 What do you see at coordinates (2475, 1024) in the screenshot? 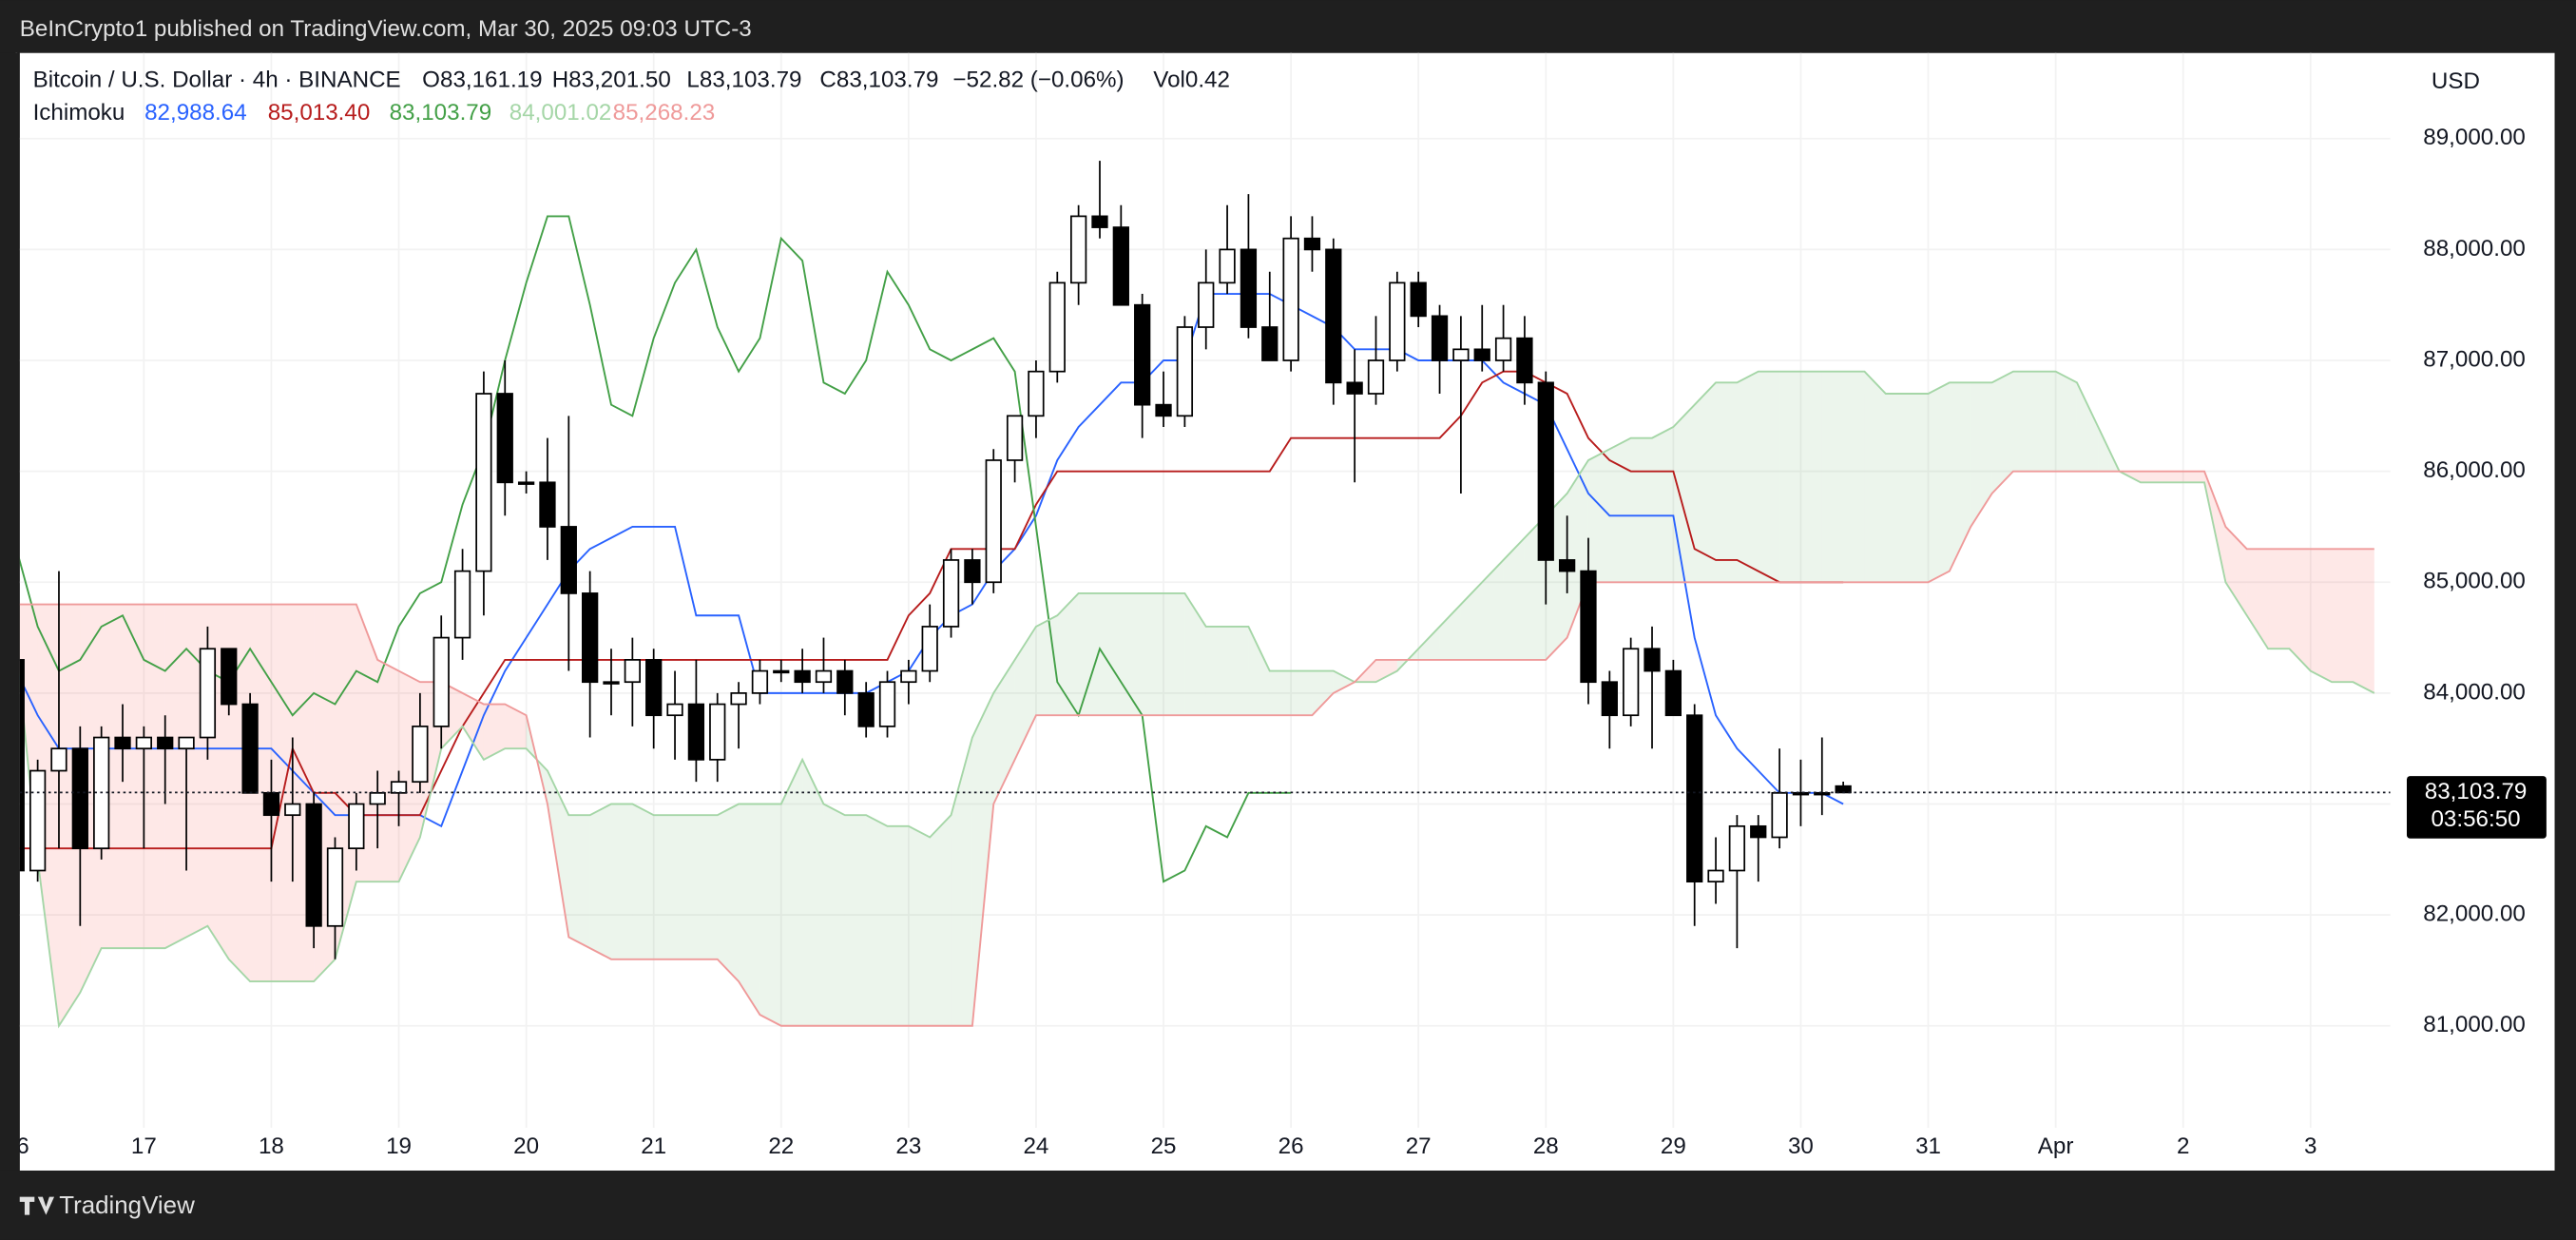
I see `y-tick-label: 81,000.00` at bounding box center [2475, 1024].